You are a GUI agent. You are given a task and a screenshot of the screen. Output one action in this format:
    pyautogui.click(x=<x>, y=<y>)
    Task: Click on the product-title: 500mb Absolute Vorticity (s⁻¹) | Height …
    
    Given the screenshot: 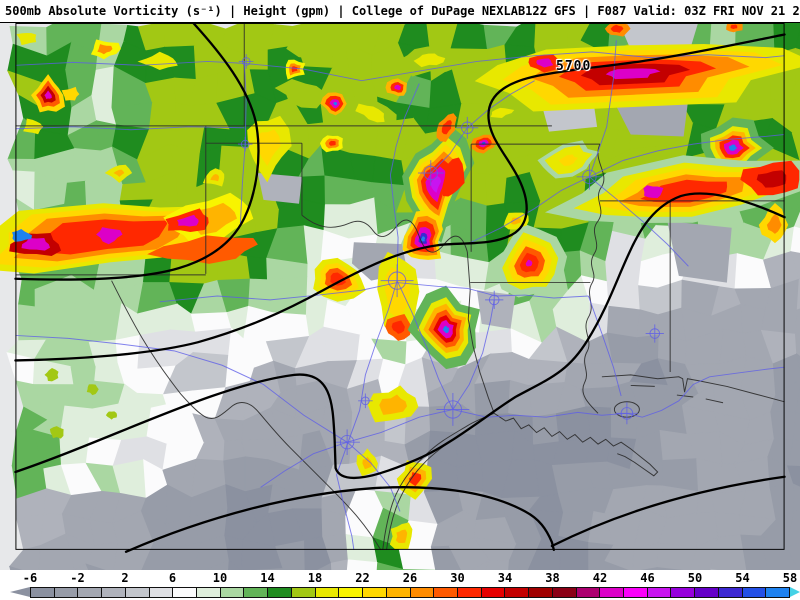 What is the action you would take?
    pyautogui.click(x=265, y=11)
    